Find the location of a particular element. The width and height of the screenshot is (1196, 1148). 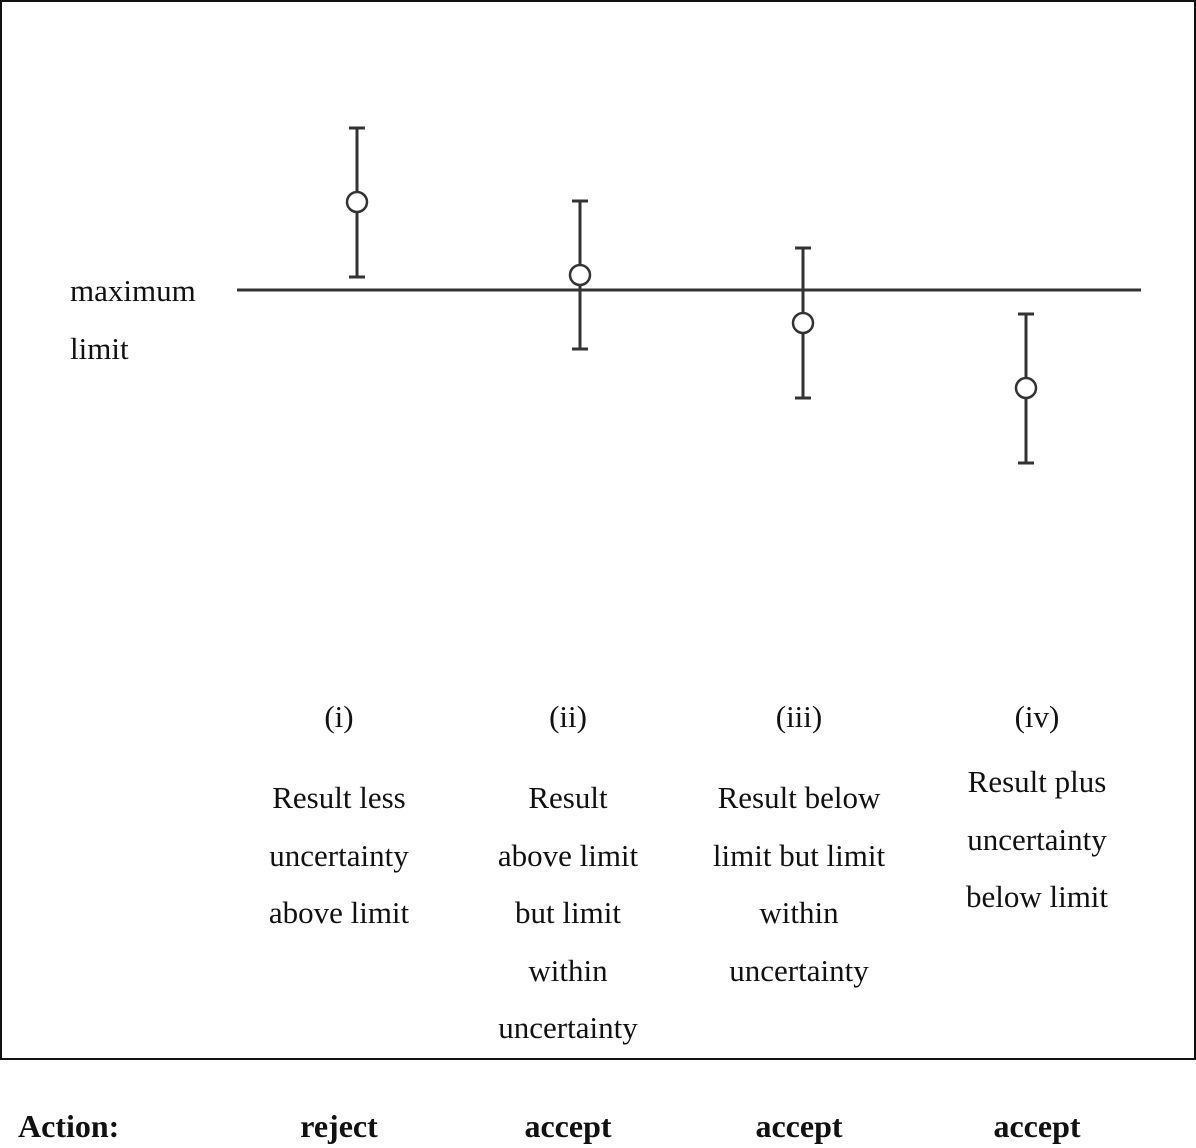

case-description-line: but limit is located at coordinates (568, 912).